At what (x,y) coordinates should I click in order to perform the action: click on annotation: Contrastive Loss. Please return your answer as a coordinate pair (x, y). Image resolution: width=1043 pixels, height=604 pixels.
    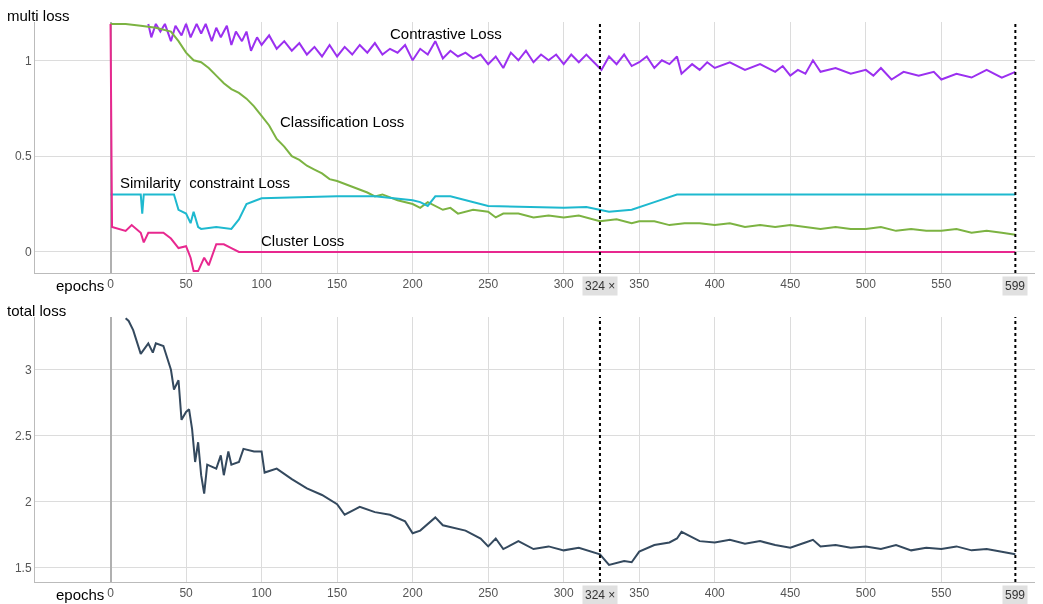
    Looking at the image, I should click on (446, 33).